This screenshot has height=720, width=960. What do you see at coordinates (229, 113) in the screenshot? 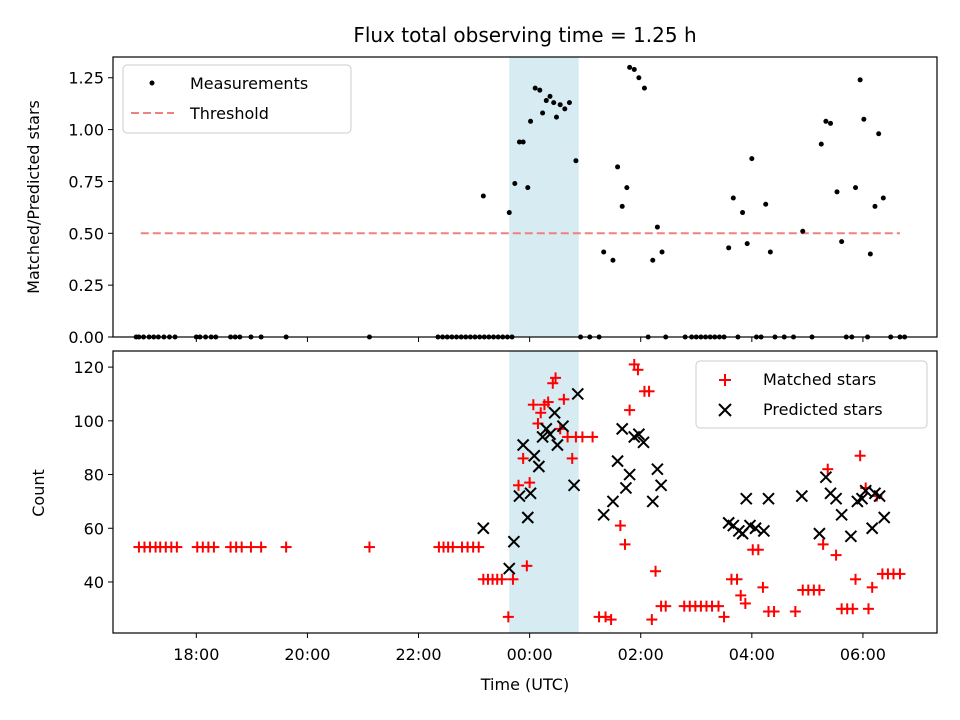
I see `legend-threshold-label: Threshold` at bounding box center [229, 113].